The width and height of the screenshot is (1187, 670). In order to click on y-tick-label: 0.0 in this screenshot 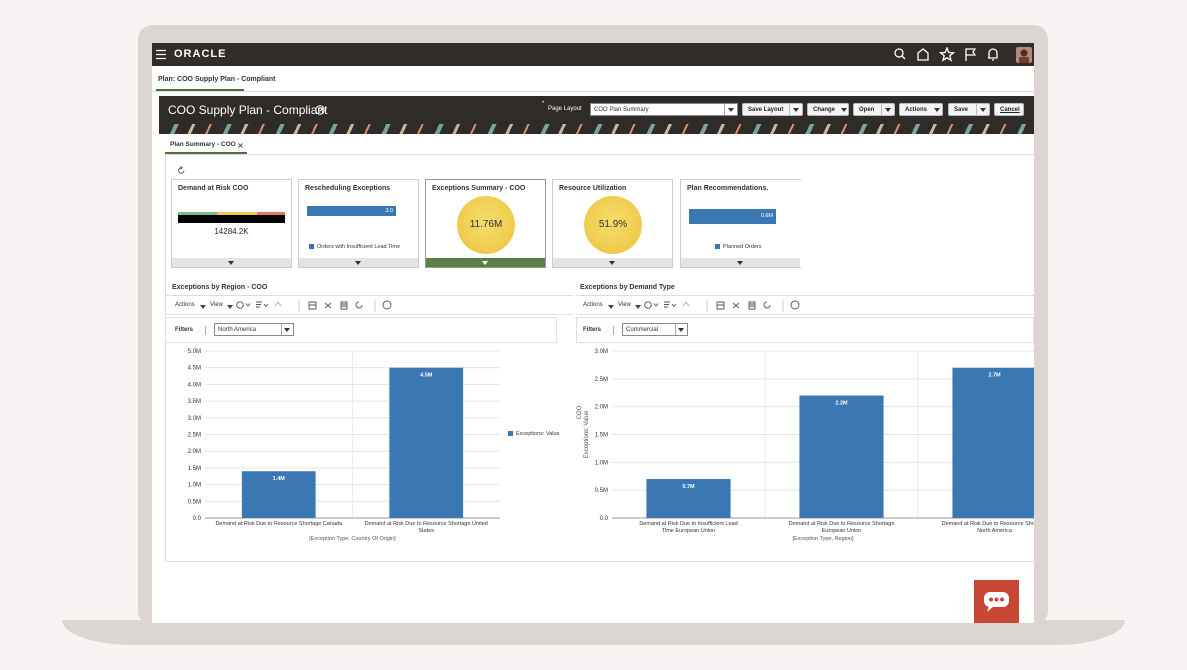, I will do `click(604, 519)`.